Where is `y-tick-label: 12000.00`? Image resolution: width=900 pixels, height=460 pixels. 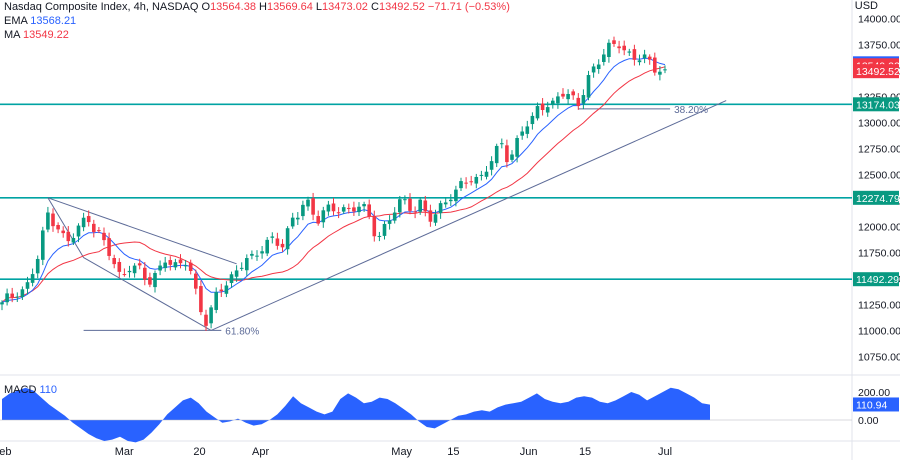 y-tick-label: 12000.00 is located at coordinates (879, 227).